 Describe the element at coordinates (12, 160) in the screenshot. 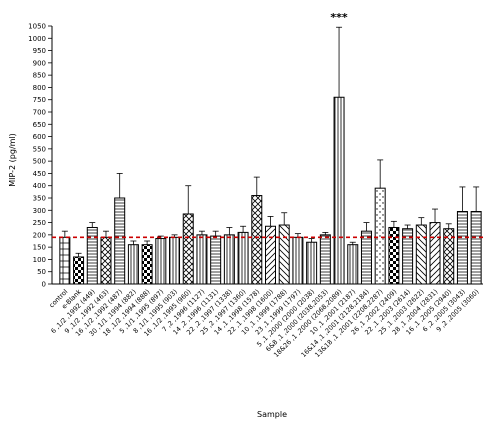

I see `y-axis-label: MIP-2 (pg/ml)` at that location.